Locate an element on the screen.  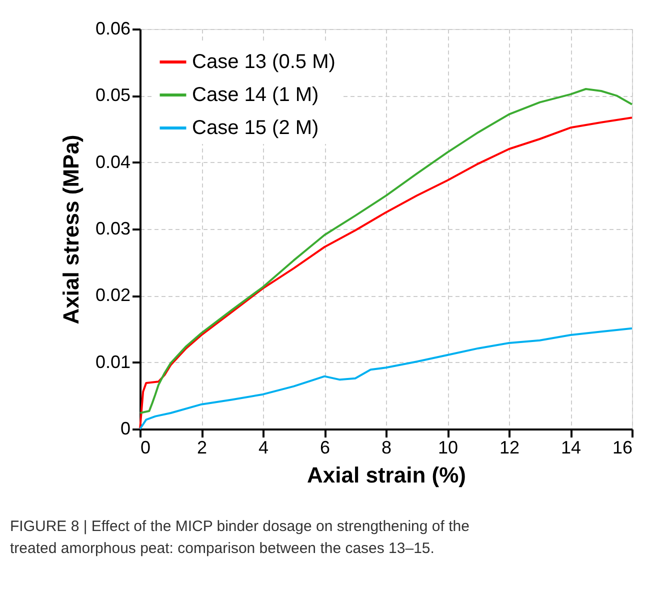
x-axis-title: Axial strain (%) is located at coordinates (386, 475).